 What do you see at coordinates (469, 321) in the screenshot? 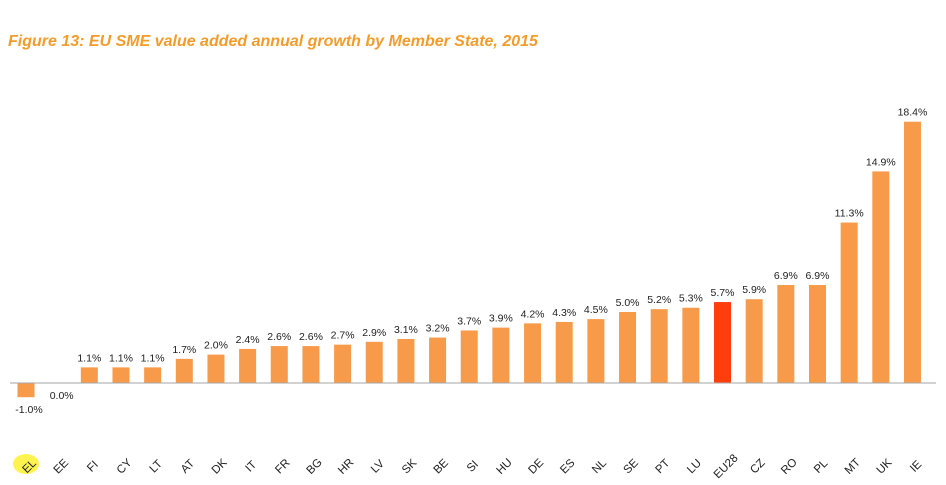
I see `value-label-si: 3.7%` at bounding box center [469, 321].